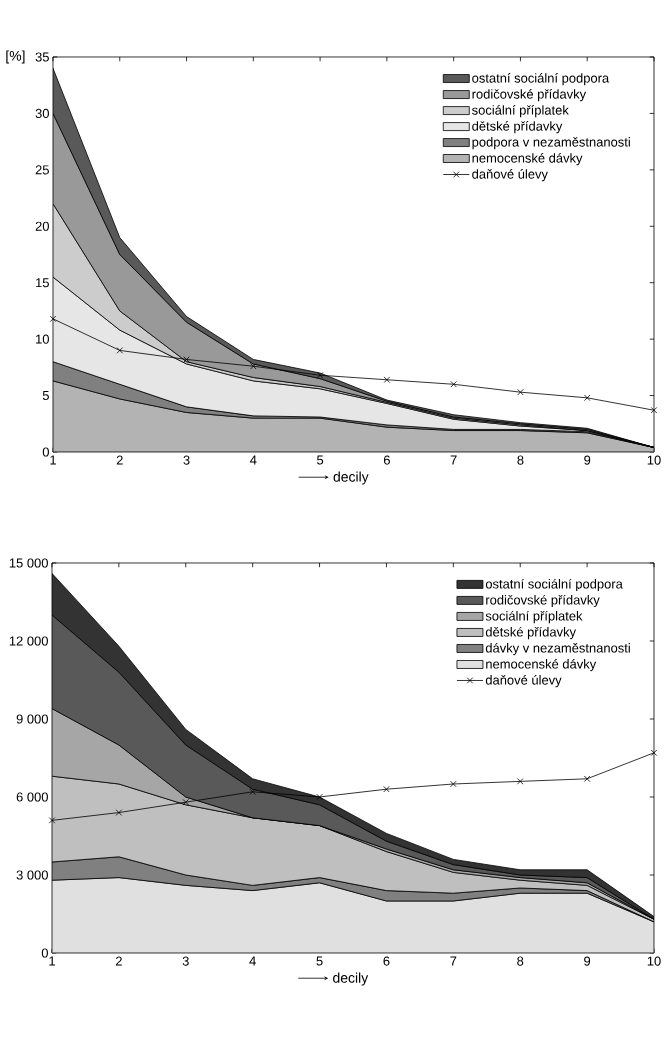  I want to click on y-tick-label: 15 000, so click(28, 563).